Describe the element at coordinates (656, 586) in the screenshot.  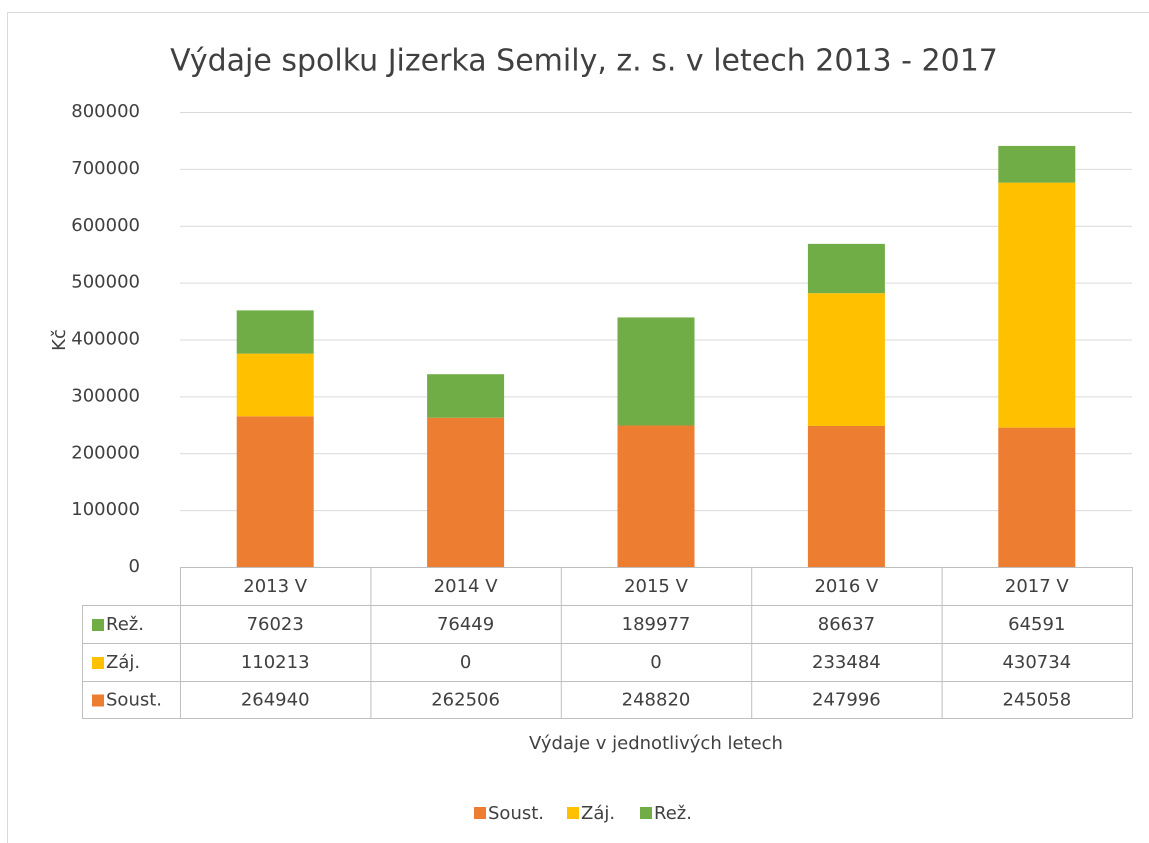
I see `x-tick-label: 2015 V` at that location.